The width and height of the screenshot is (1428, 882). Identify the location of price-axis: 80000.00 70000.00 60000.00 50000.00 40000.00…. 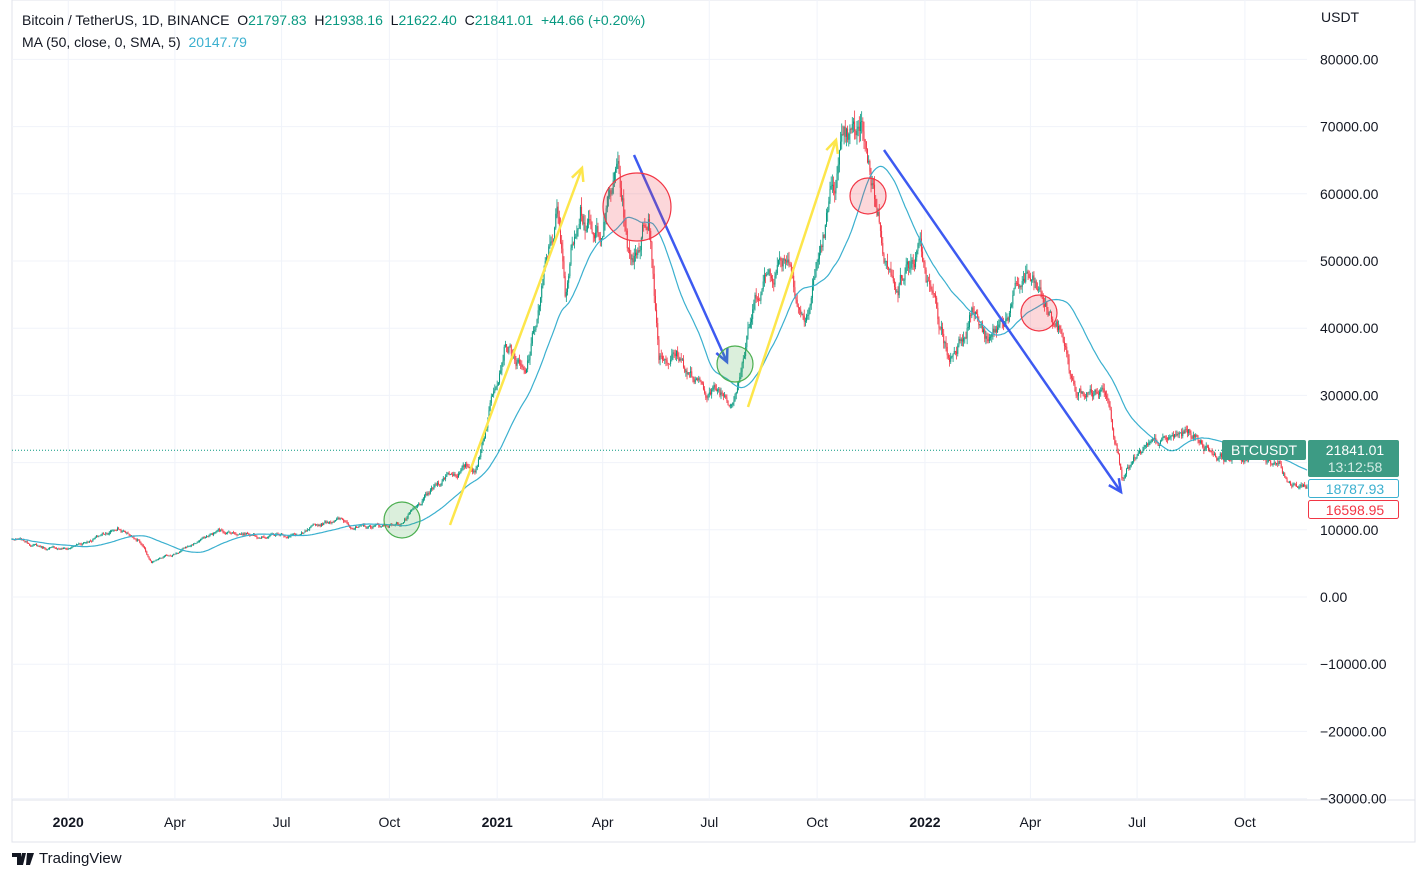
(1353, 428).